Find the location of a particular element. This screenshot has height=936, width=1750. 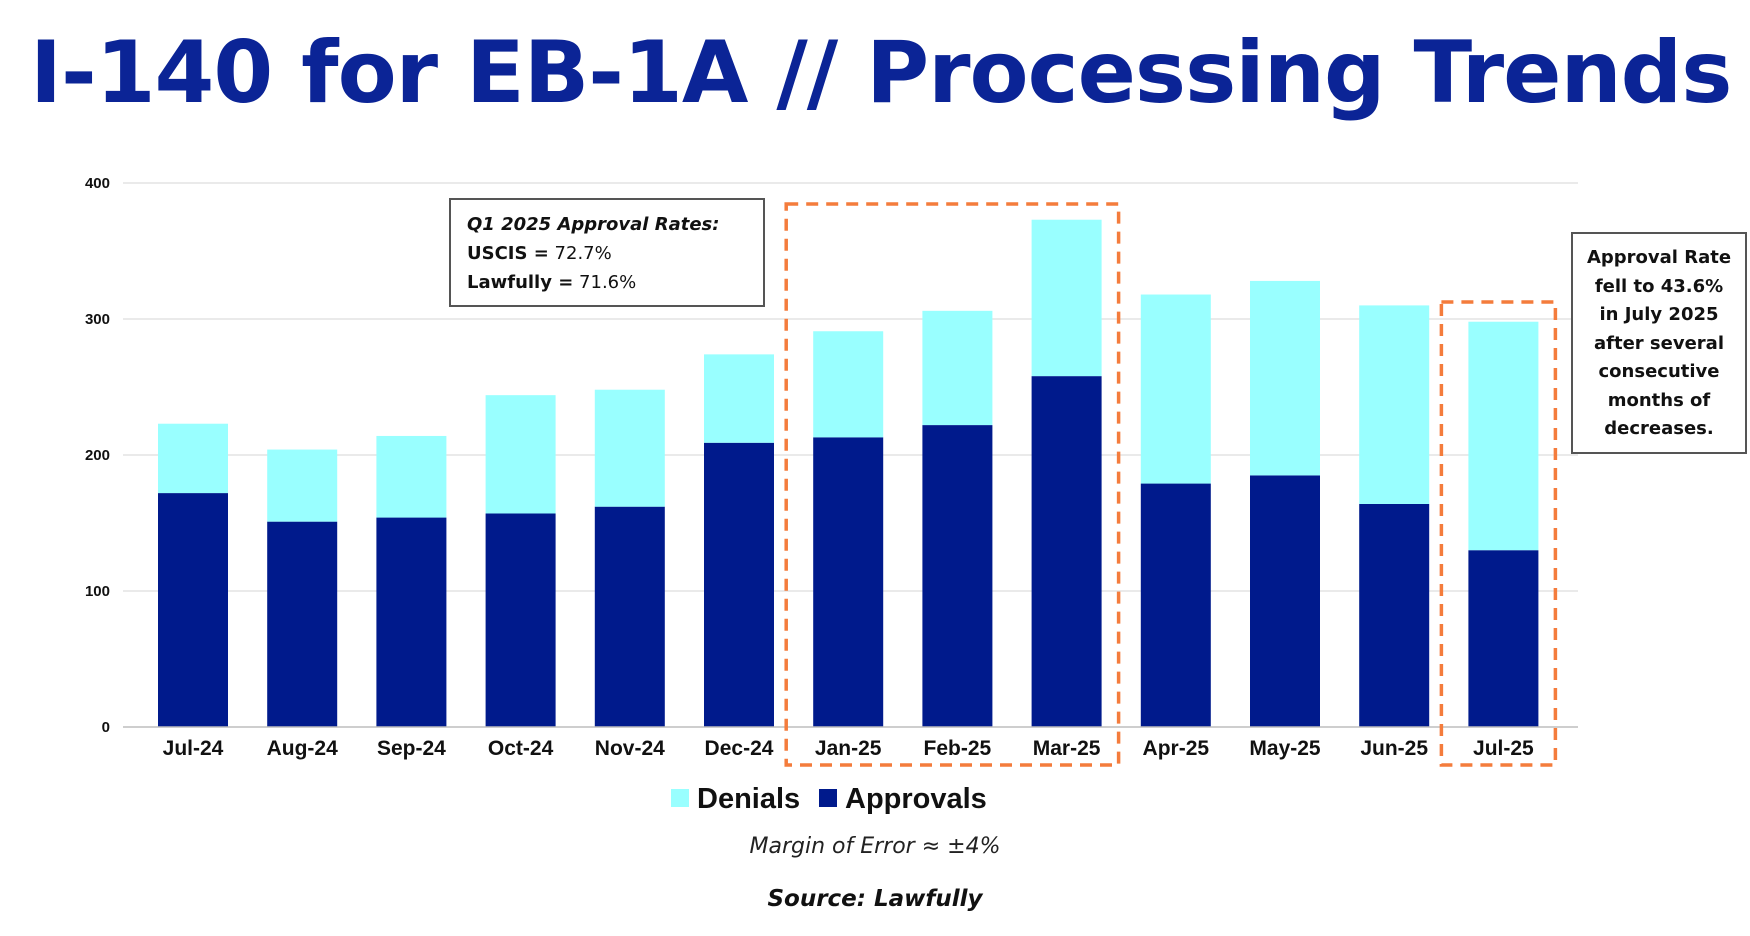

legend-swatch-denials is located at coordinates (680, 798).